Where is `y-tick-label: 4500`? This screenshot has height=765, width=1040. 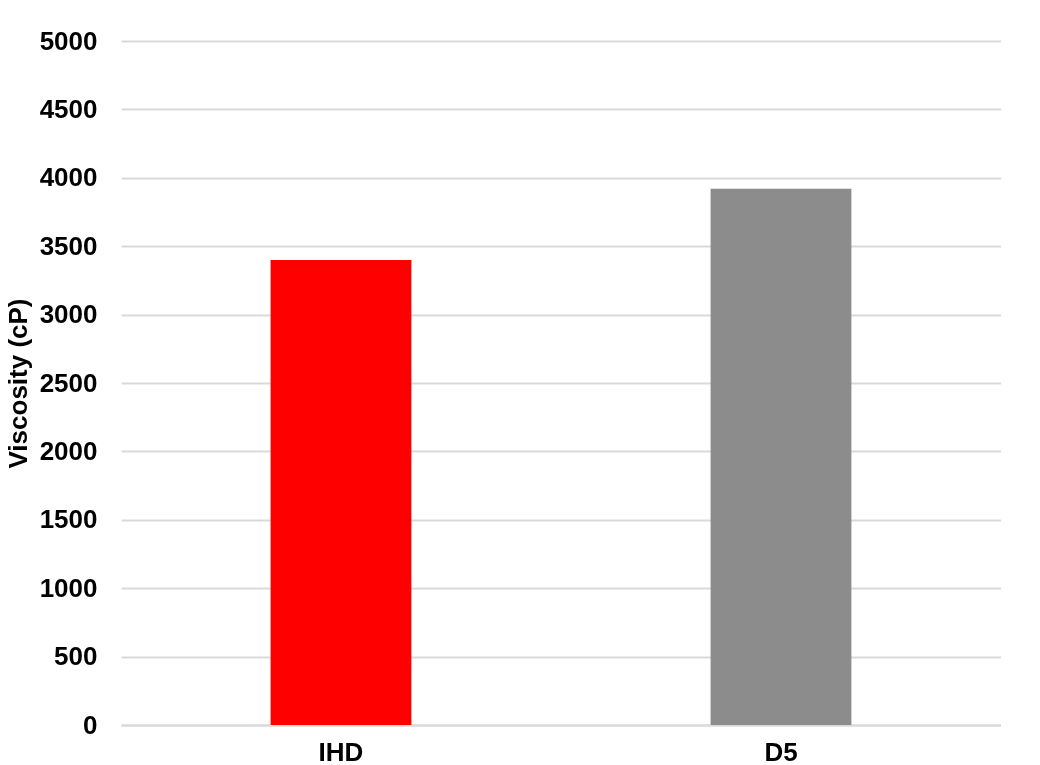
y-tick-label: 4500 is located at coordinates (68, 108).